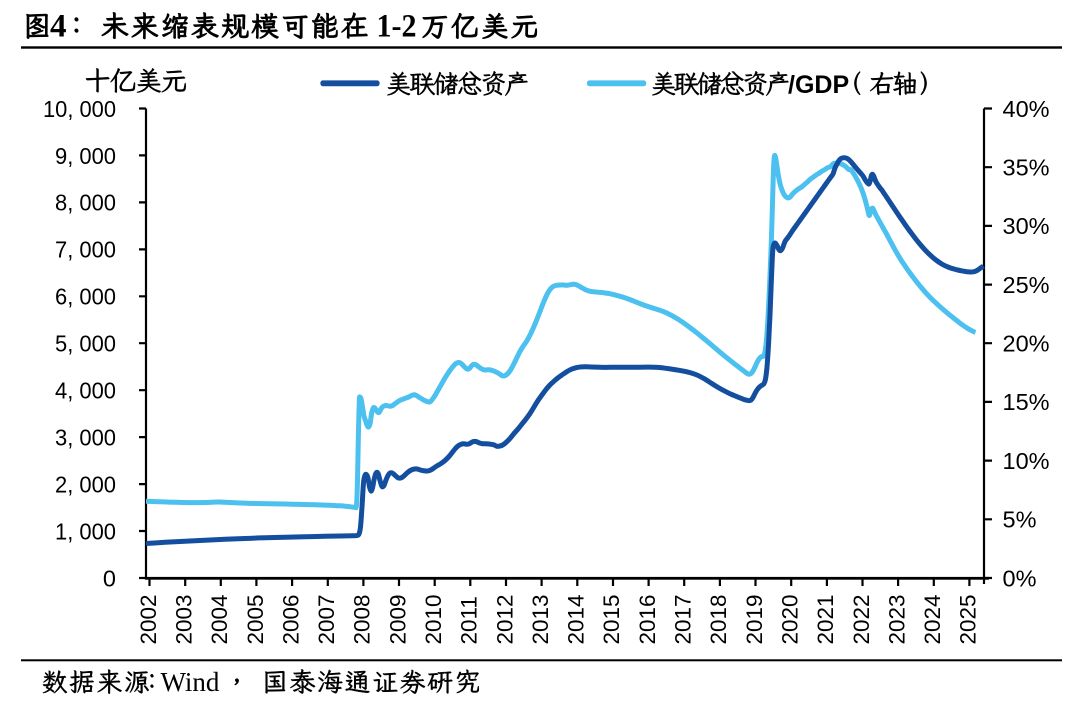 This screenshot has width=1080, height=712. What do you see at coordinates (85, 250) in the screenshot?
I see `svg-text: 7, 000` at bounding box center [85, 250].